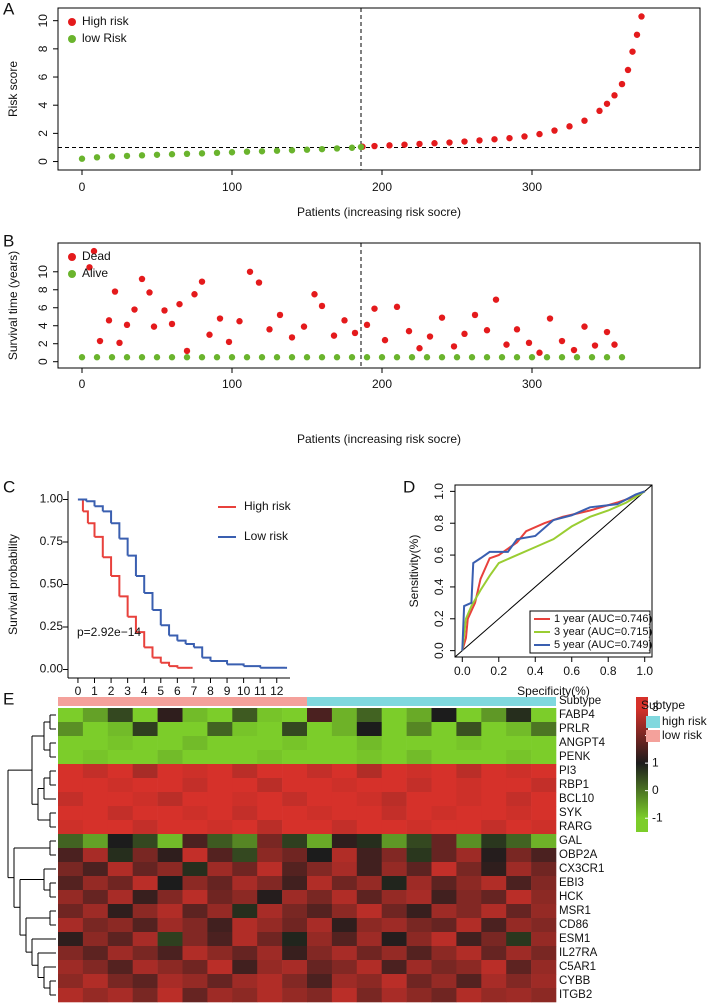 This screenshot has height=1006, width=710. Describe the element at coordinates (260, 691) in the screenshot. I see `x-tick-label: 11` at that location.